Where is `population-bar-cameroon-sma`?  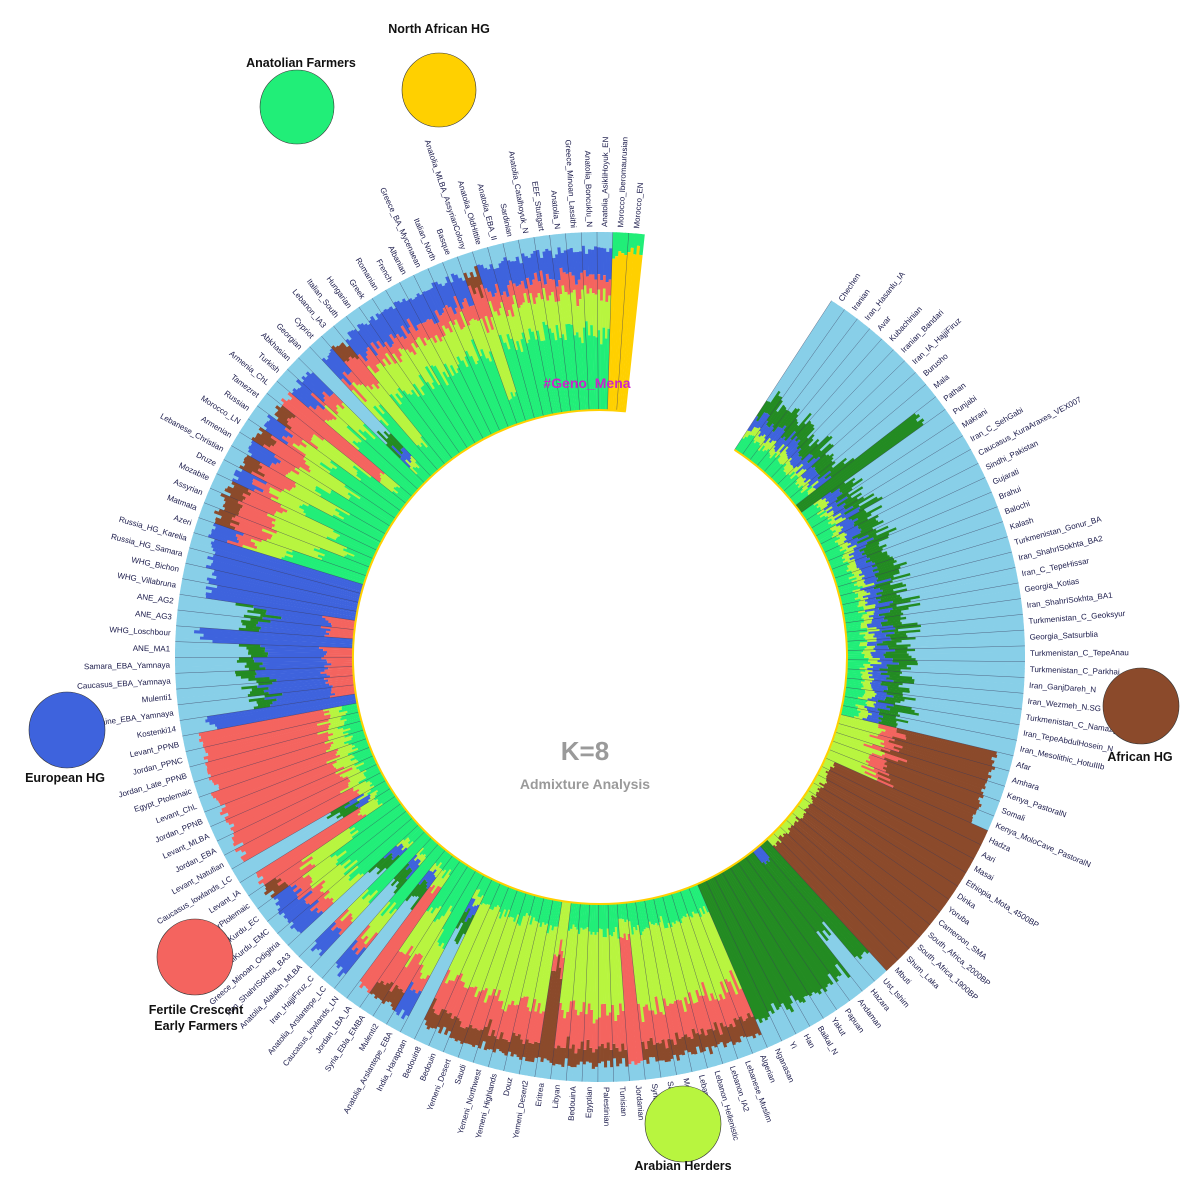
population-bar-cameroon-sma is located at coordinates (865, 865).